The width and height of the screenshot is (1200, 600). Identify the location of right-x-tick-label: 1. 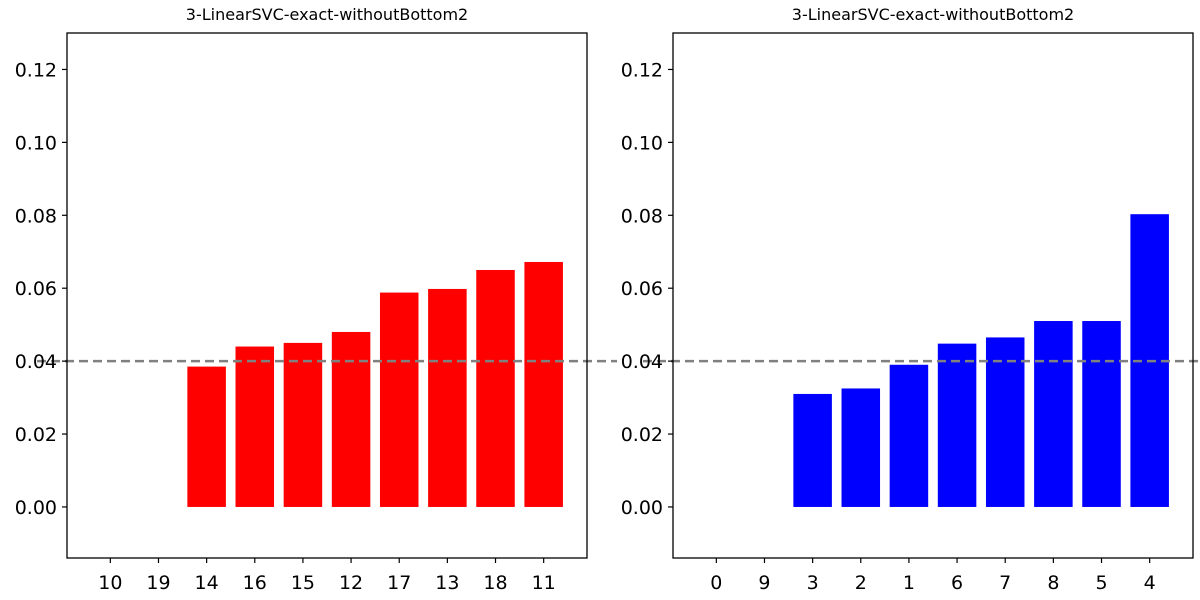
(909, 583).